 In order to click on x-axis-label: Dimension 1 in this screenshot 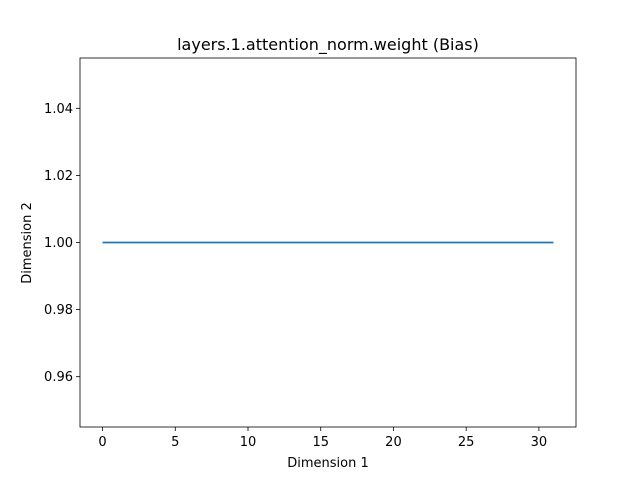, I will do `click(328, 463)`.